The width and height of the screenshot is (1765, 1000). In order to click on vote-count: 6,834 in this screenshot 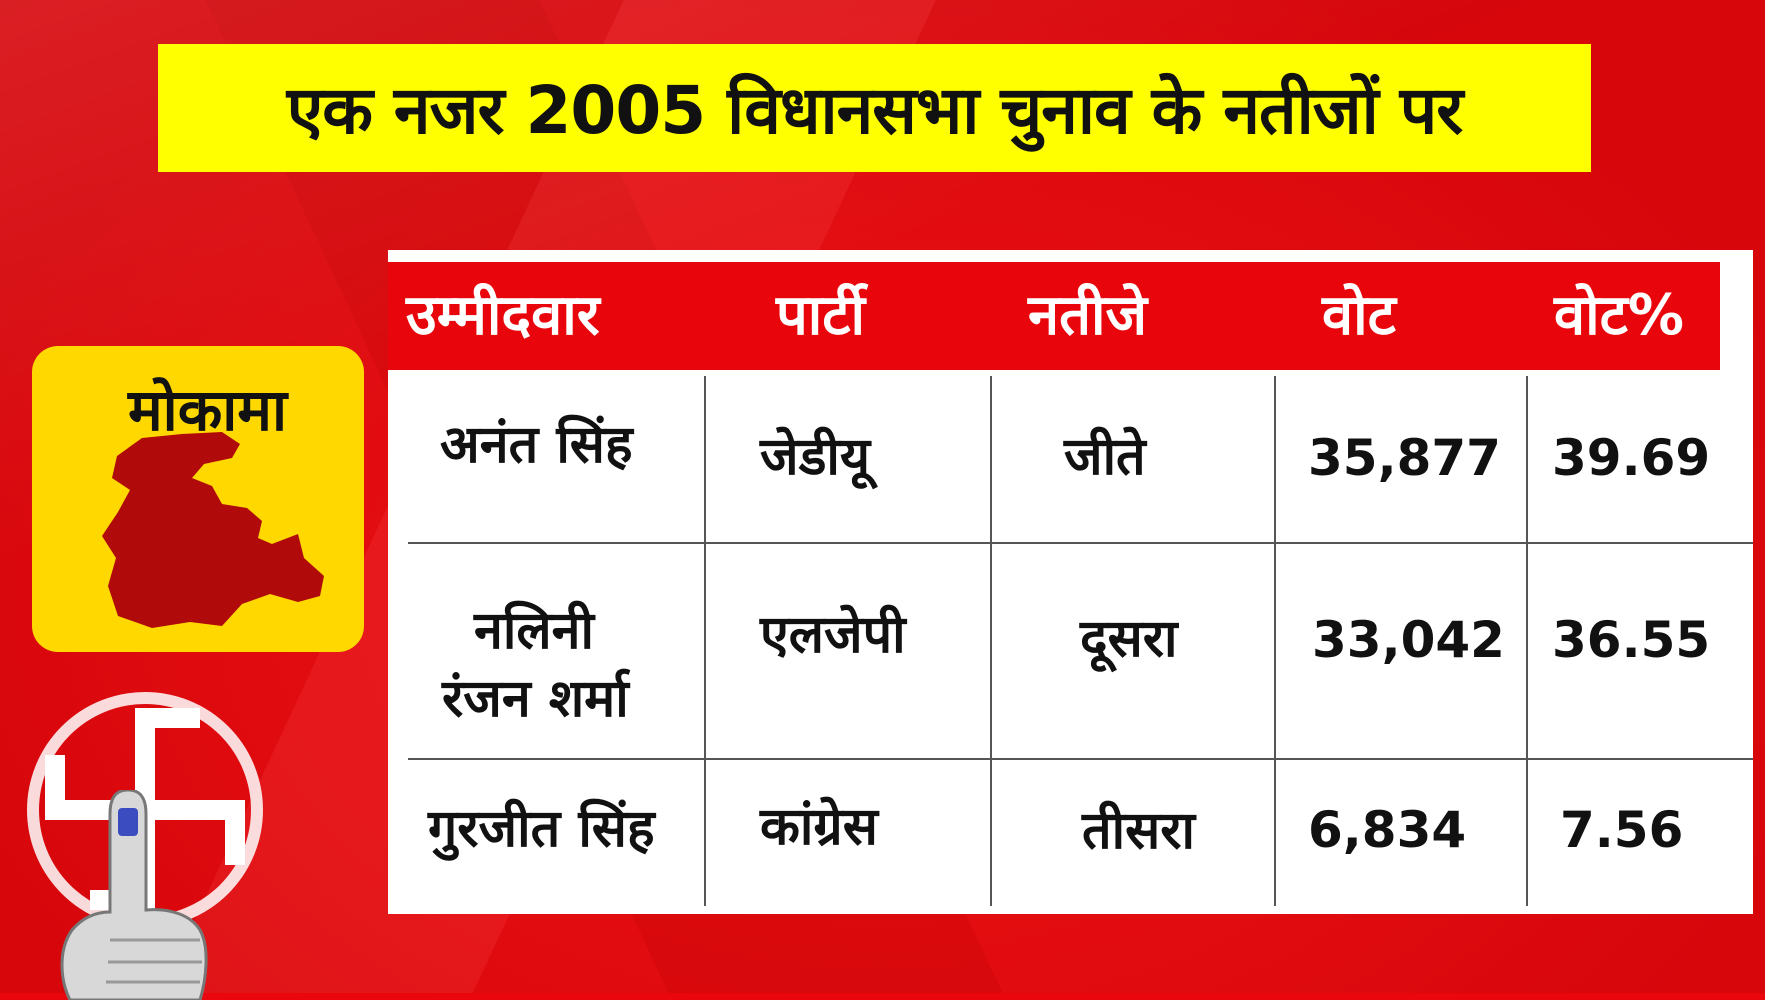, I will do `click(1387, 830)`.